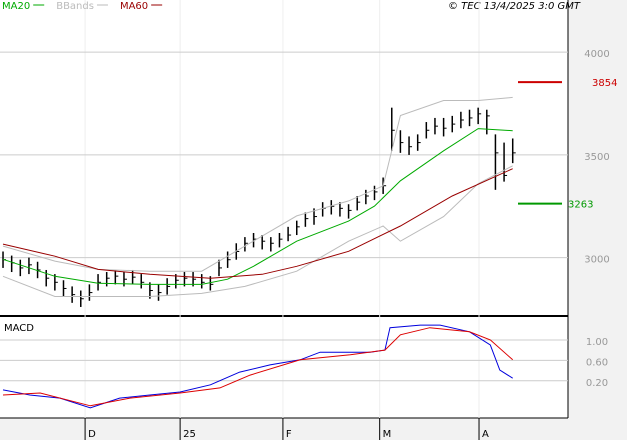 The height and width of the screenshot is (440, 627). Describe the element at coordinates (387, 434) in the screenshot. I see `x-tick-label: M` at that location.